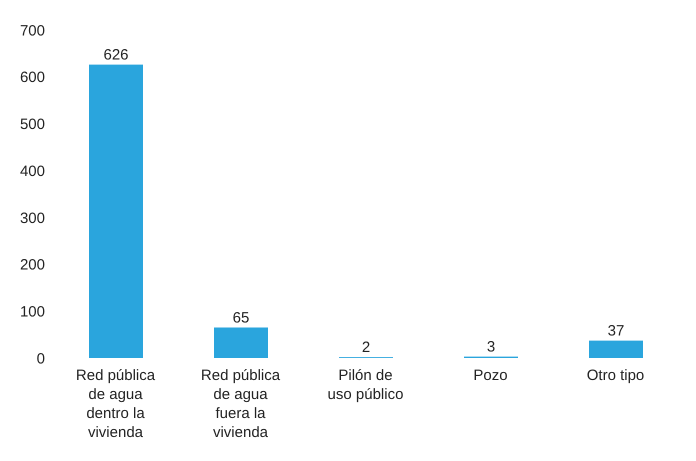 This screenshot has height=461, width=696. What do you see at coordinates (32, 311) in the screenshot?
I see `y-tick-label: 100` at bounding box center [32, 311].